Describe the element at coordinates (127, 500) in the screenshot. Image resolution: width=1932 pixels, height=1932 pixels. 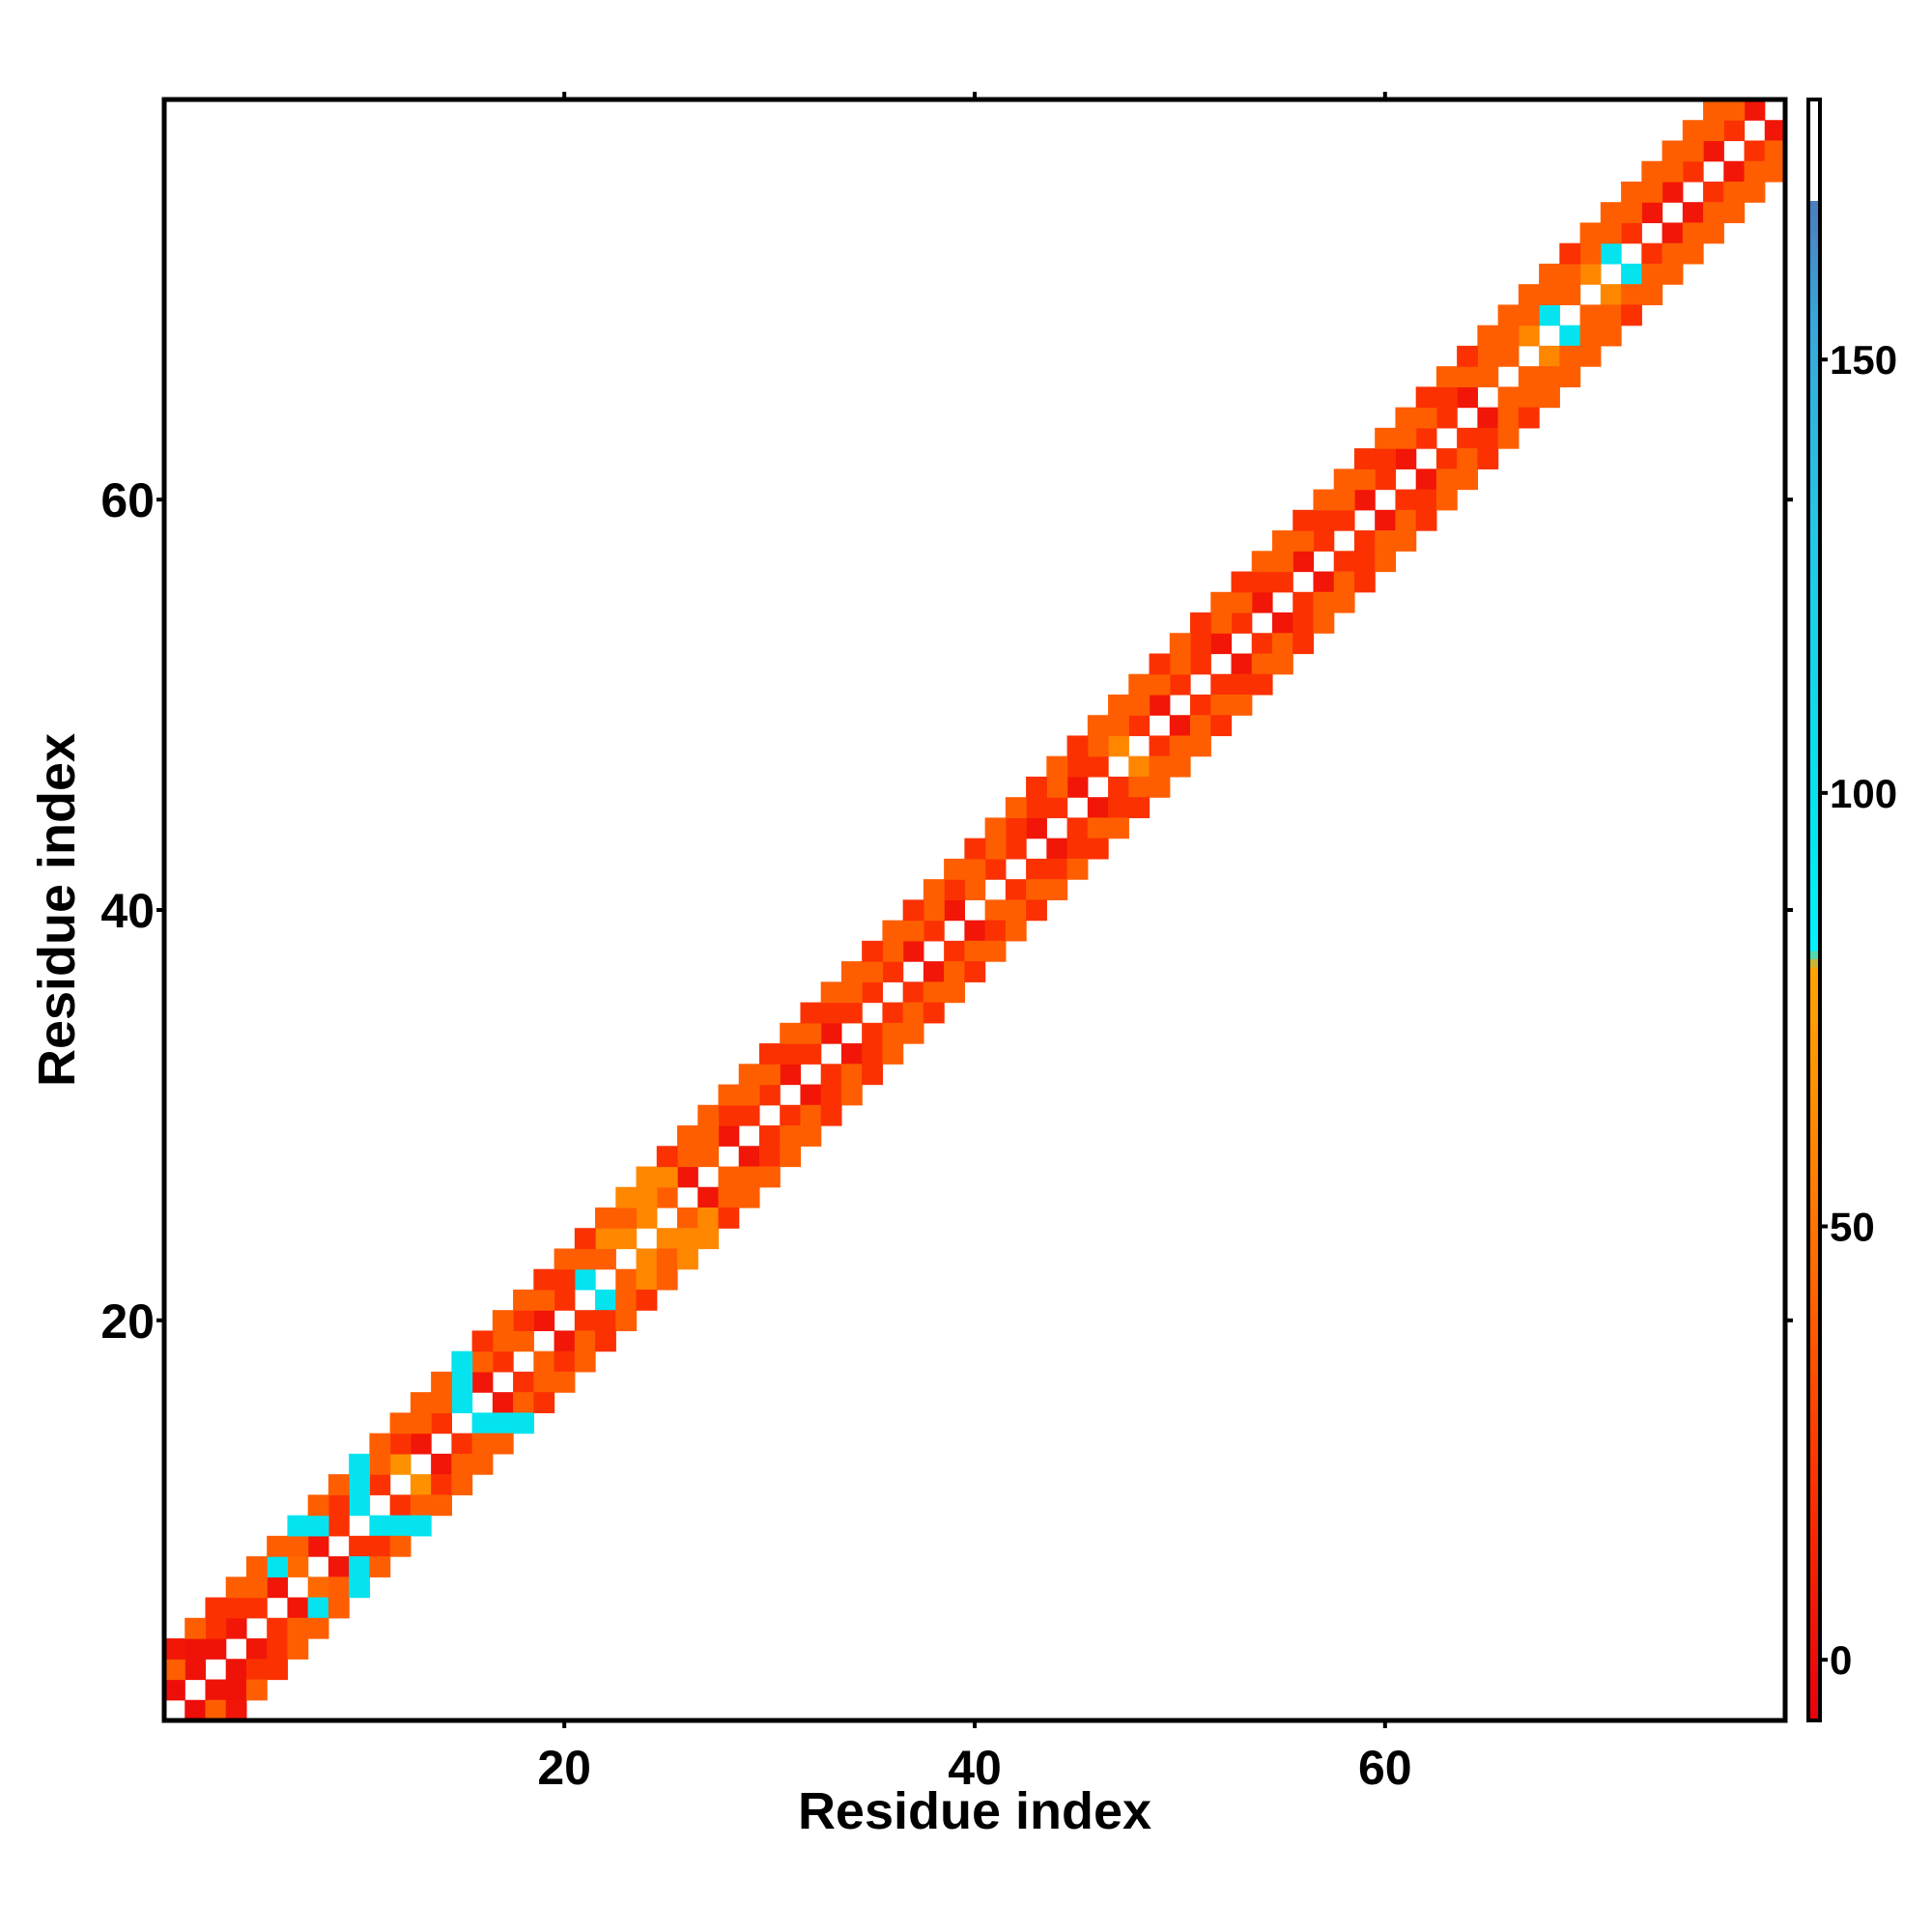
I see `y-tick-label: 60` at that location.